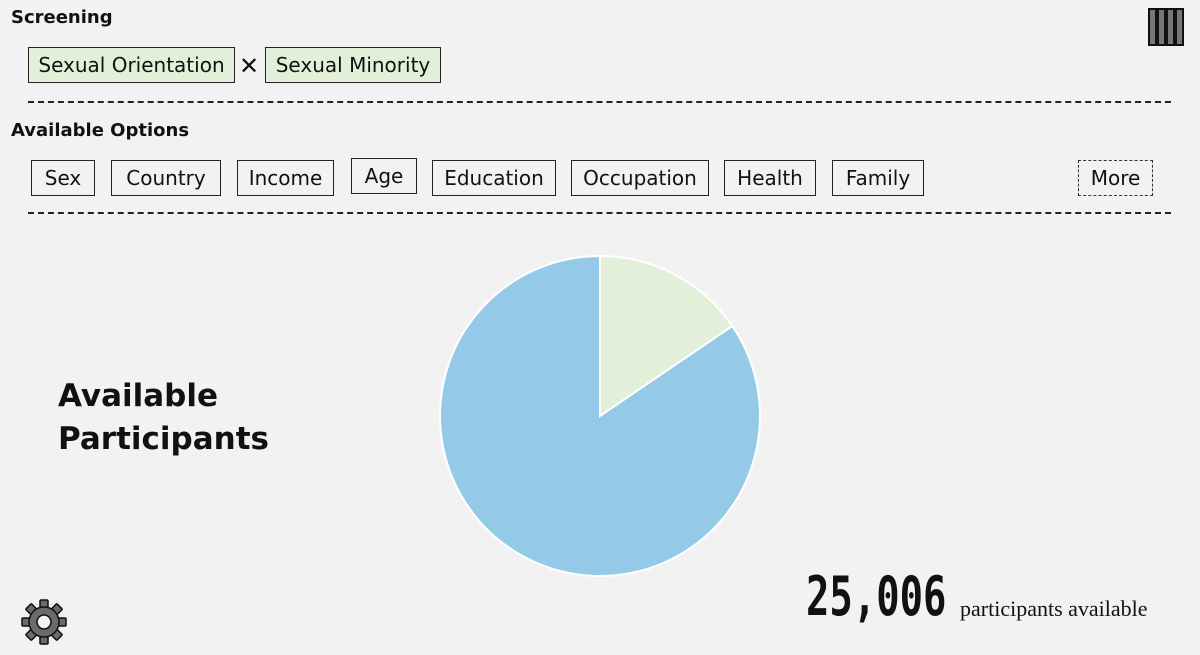  What do you see at coordinates (62, 17) in the screenshot?
I see `screening-title: Screening` at bounding box center [62, 17].